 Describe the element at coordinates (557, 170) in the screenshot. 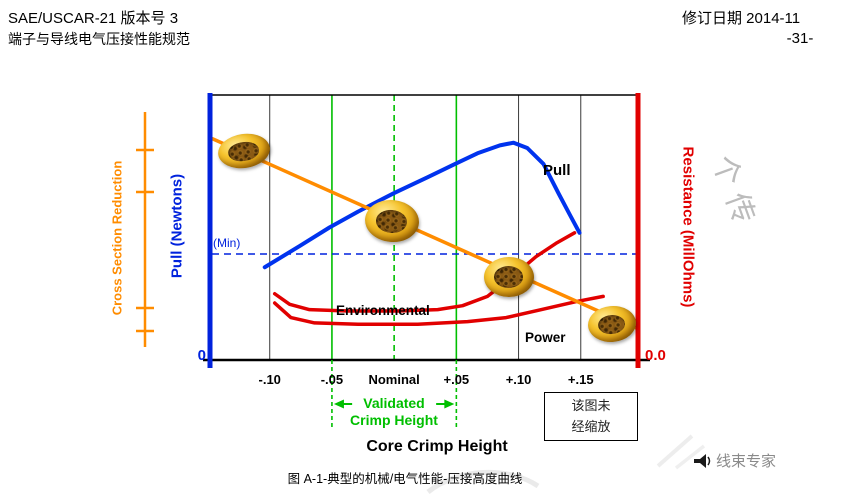

I see `pull-curve-label: Pull` at that location.